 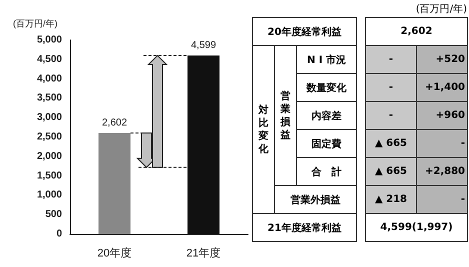 I want to click on y-tick-label: 3,000, so click(x=49, y=118).